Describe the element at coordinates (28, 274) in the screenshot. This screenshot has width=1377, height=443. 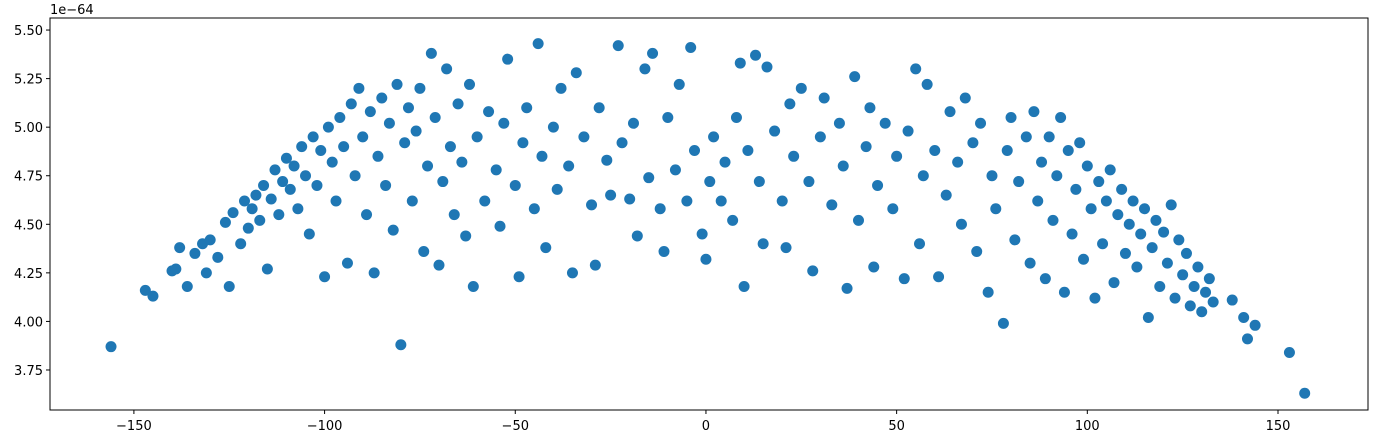
I see `y-tick-label: 4.25` at that location.